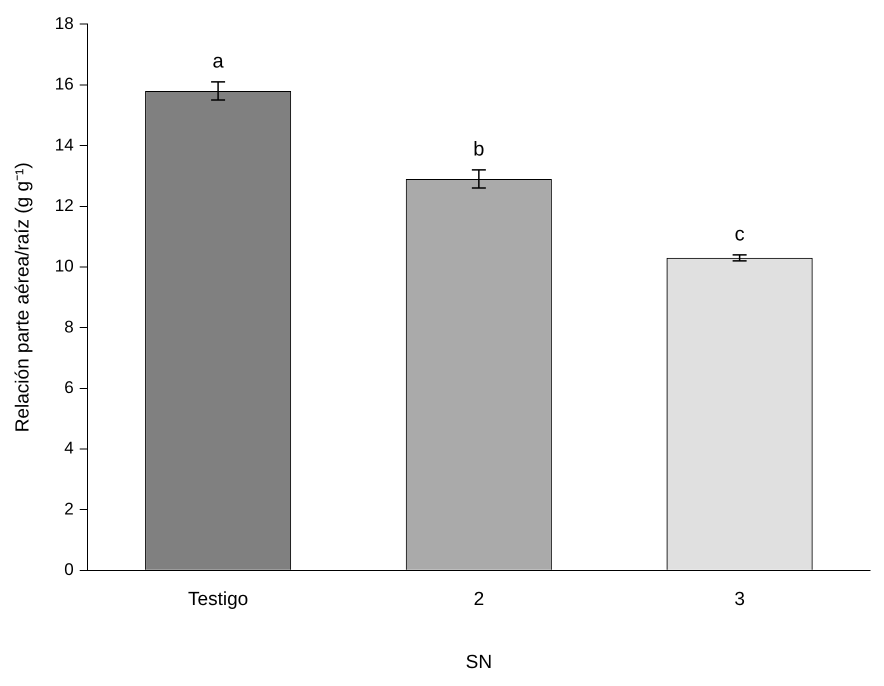 This screenshot has width=884, height=686. What do you see at coordinates (69, 388) in the screenshot?
I see `y-tick-label: 6` at bounding box center [69, 388].